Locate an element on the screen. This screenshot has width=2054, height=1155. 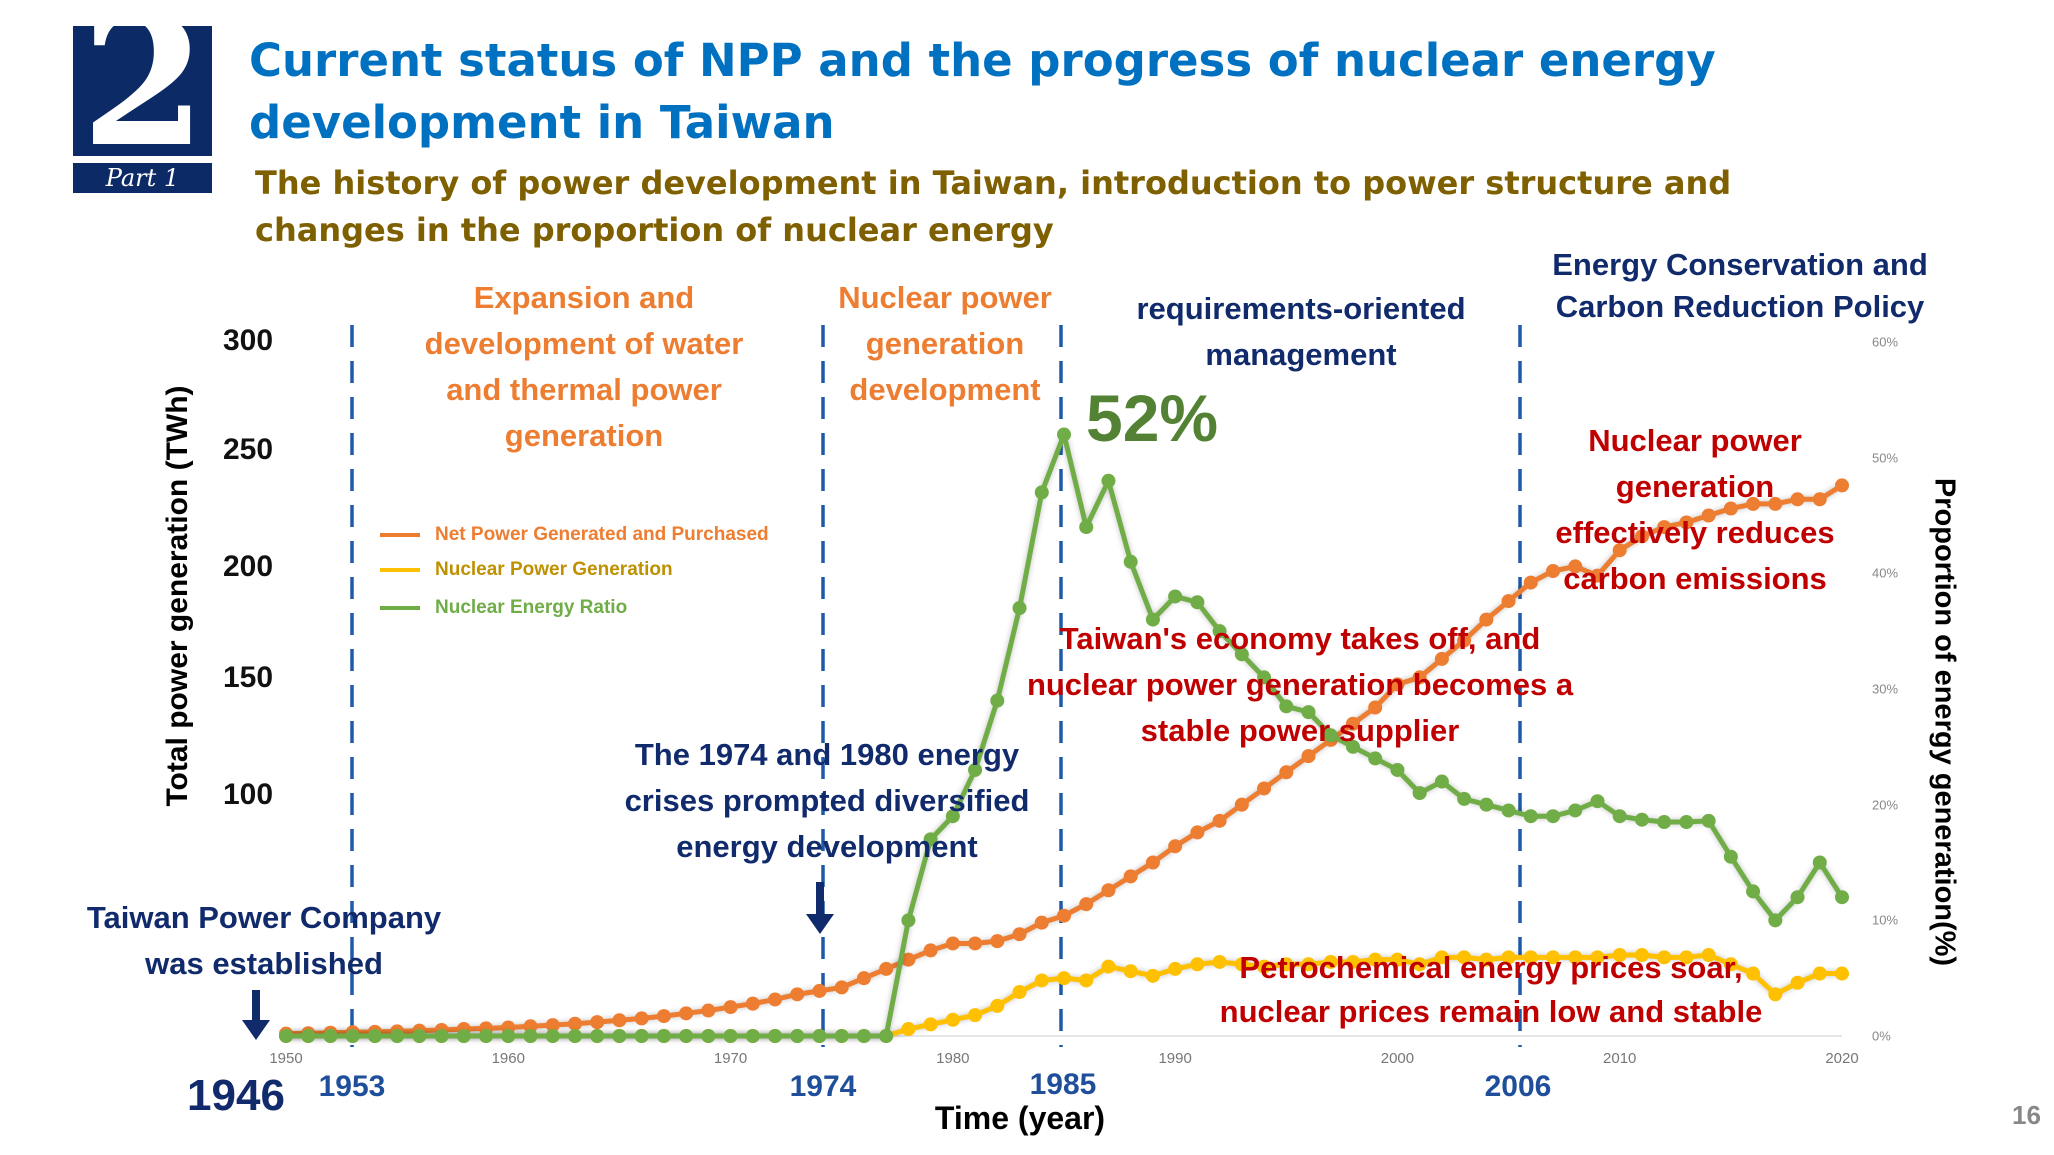
y-tick-right: 0% is located at coordinates (1881, 1036).